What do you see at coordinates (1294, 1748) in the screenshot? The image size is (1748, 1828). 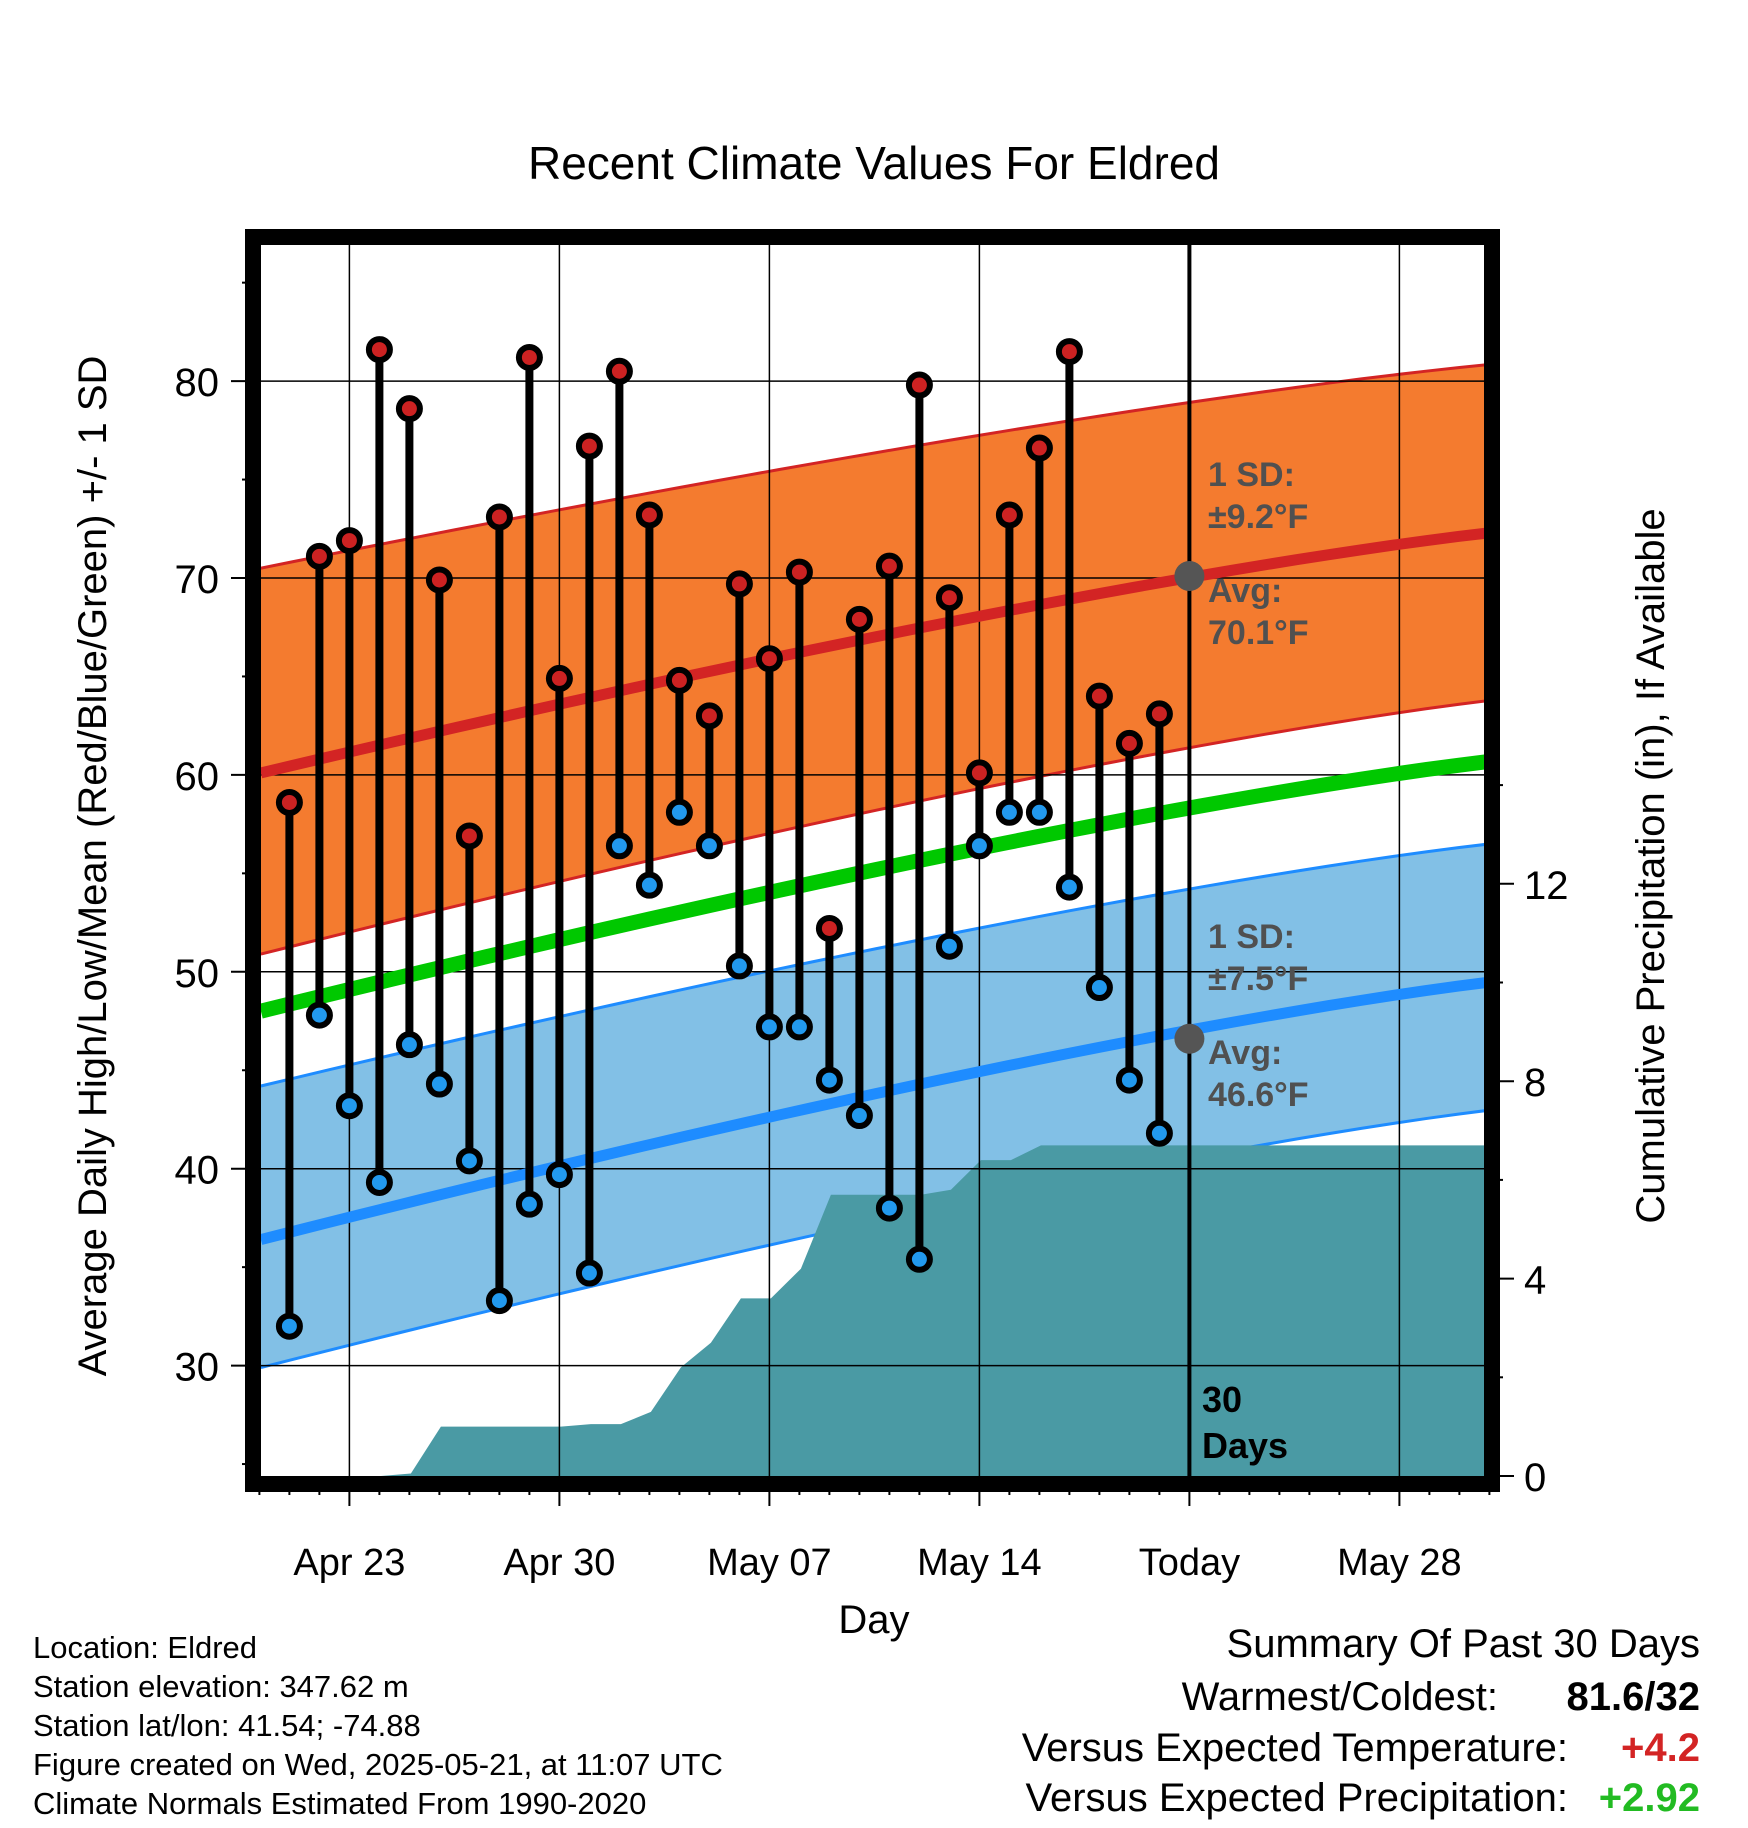 I see `summary-temp-label: Versus Expected Temperature:` at bounding box center [1294, 1748].